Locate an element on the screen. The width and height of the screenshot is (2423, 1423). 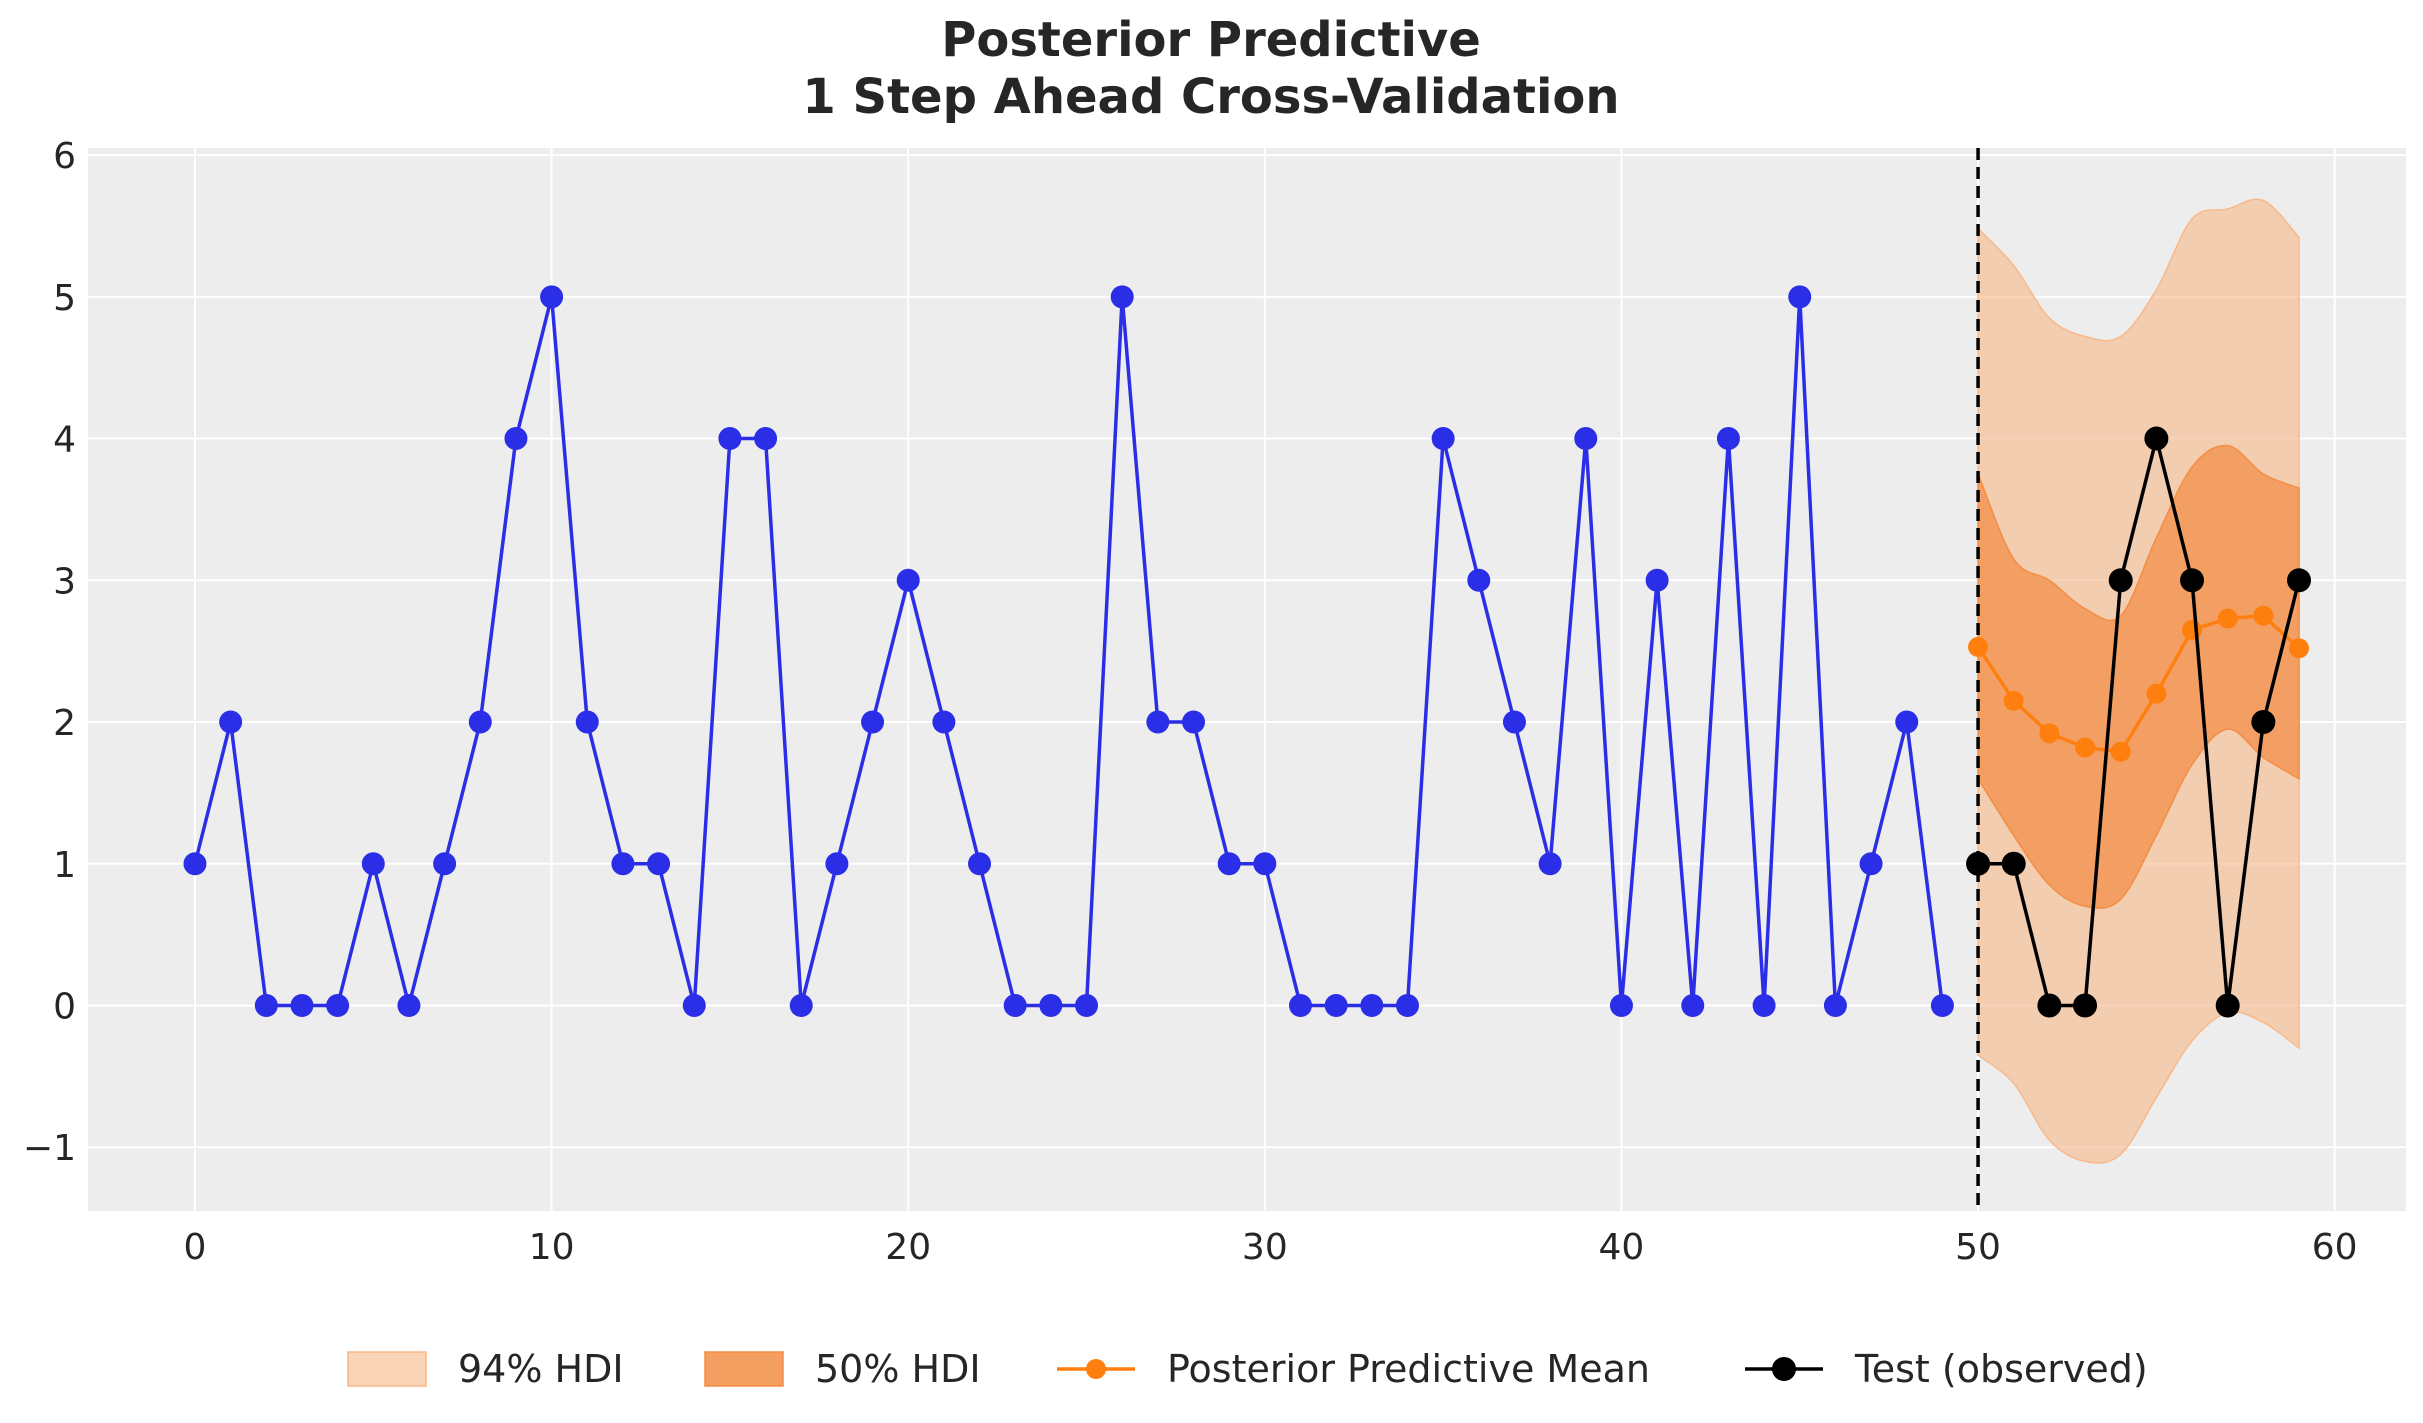
chart-title-line-1: Posterior Predictive is located at coordinates (1211, 40).